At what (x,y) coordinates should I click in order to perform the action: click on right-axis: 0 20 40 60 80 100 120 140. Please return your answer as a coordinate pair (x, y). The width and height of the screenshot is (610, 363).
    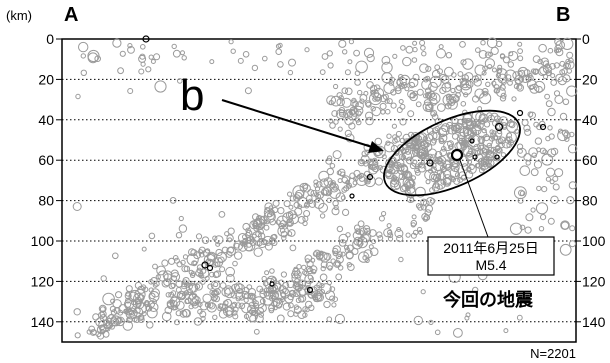
    Looking at the image, I should click on (591, 180).